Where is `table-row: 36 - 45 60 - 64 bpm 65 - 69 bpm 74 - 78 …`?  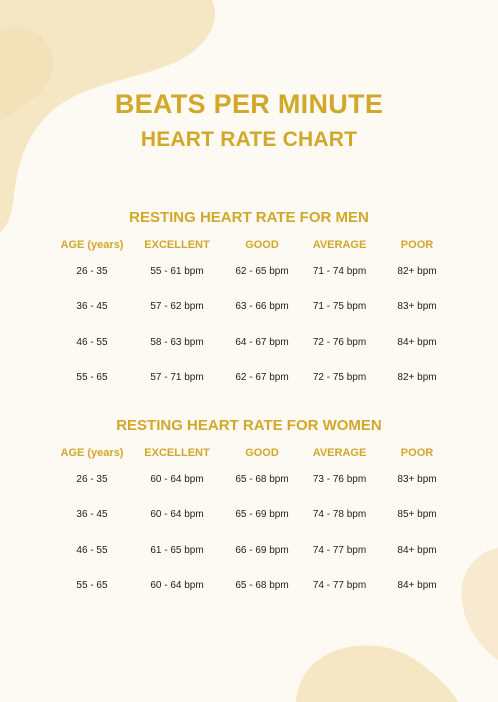 table-row: 36 - 45 60 - 64 bpm 65 - 69 bpm 74 - 78 … is located at coordinates (254, 516).